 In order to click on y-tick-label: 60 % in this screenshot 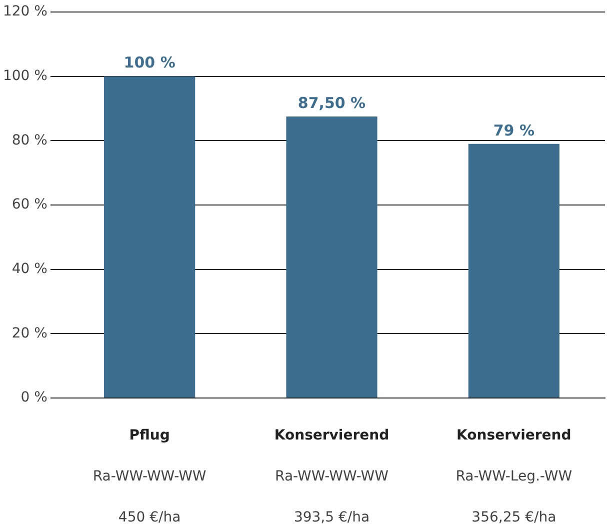, I will do `click(30, 204)`.